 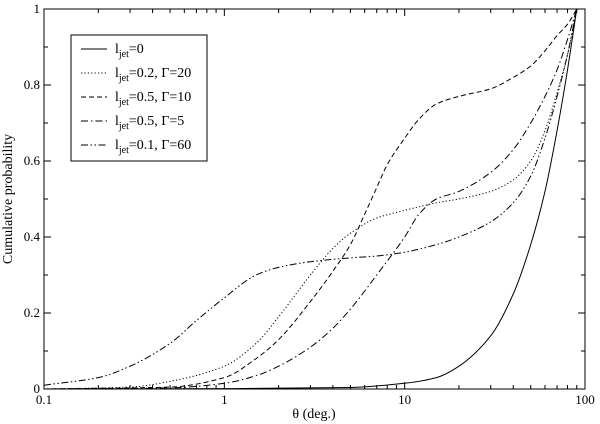 I want to click on x-axis-title: θ (deg.), so click(x=314, y=414).